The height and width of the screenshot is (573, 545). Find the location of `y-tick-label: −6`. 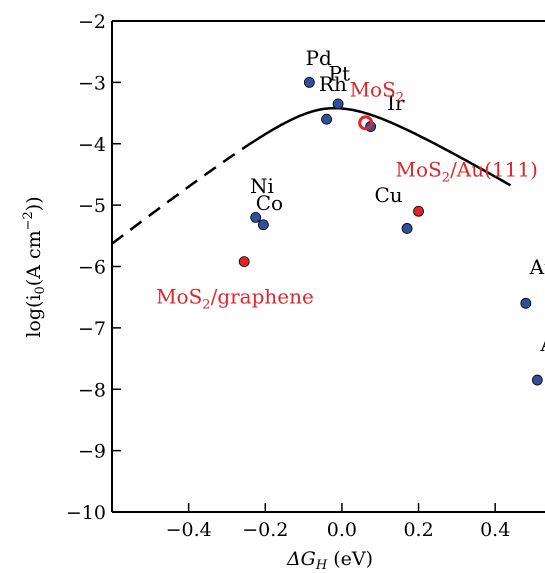

y-tick-label: −6 is located at coordinates (92, 268).